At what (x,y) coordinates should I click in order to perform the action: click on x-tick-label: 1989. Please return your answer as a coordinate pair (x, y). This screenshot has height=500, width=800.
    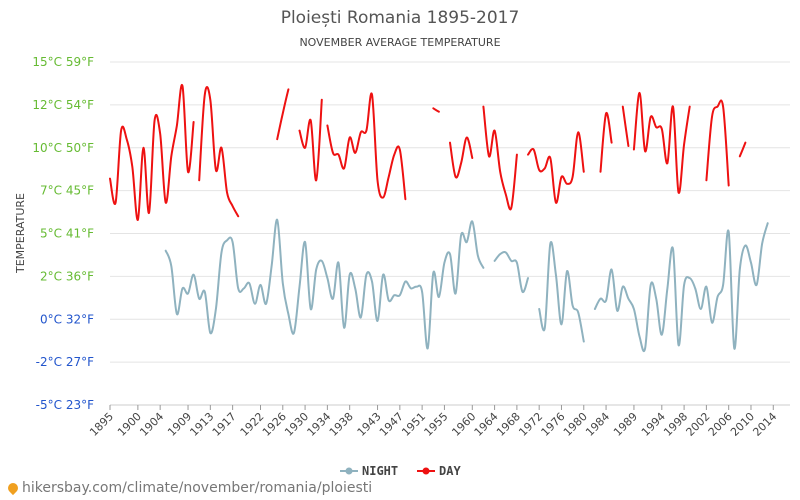
    Looking at the image, I should click on (625, 424).